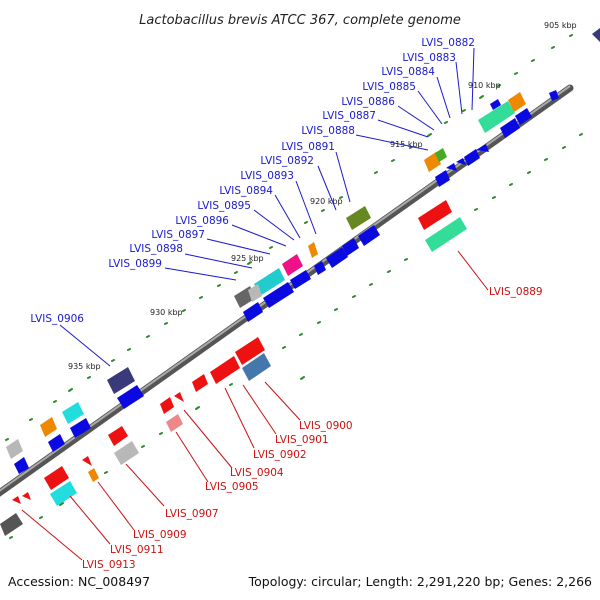 This screenshot has height=600, width=600. Describe the element at coordinates (166, 312) in the screenshot. I see `tick-label: 930 kbp` at that location.